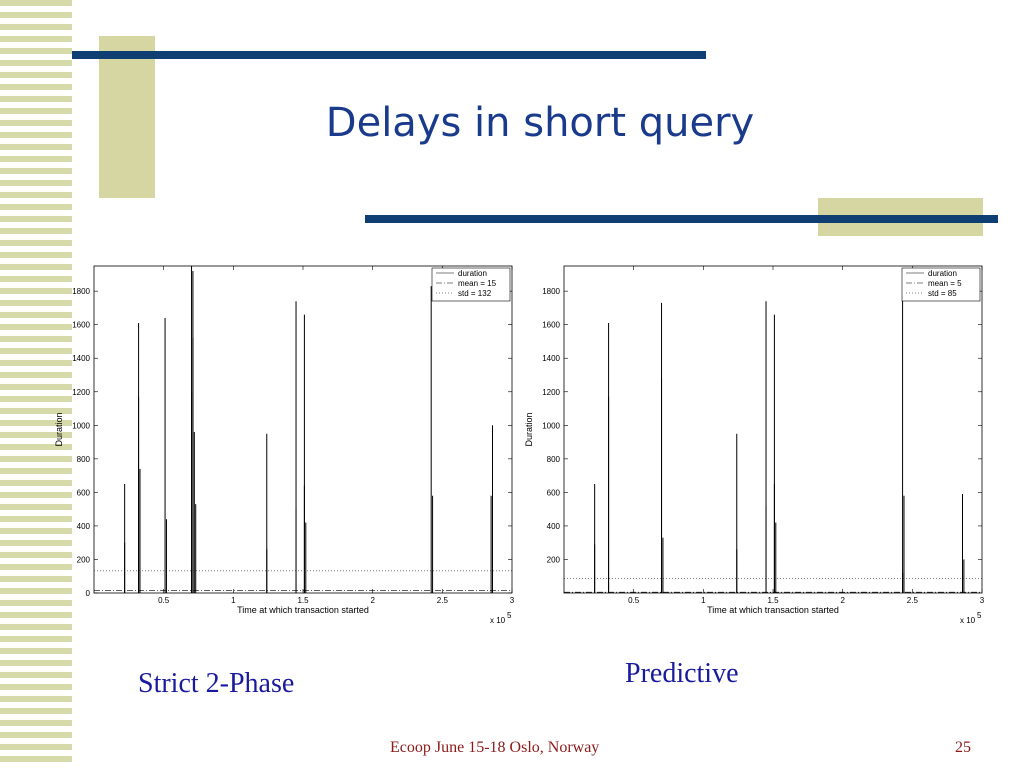 Image resolution: width=1024 pixels, height=768 pixels. Describe the element at coordinates (216, 683) in the screenshot. I see `caption-strict-2-phase: Strict 2-Phase` at that location.